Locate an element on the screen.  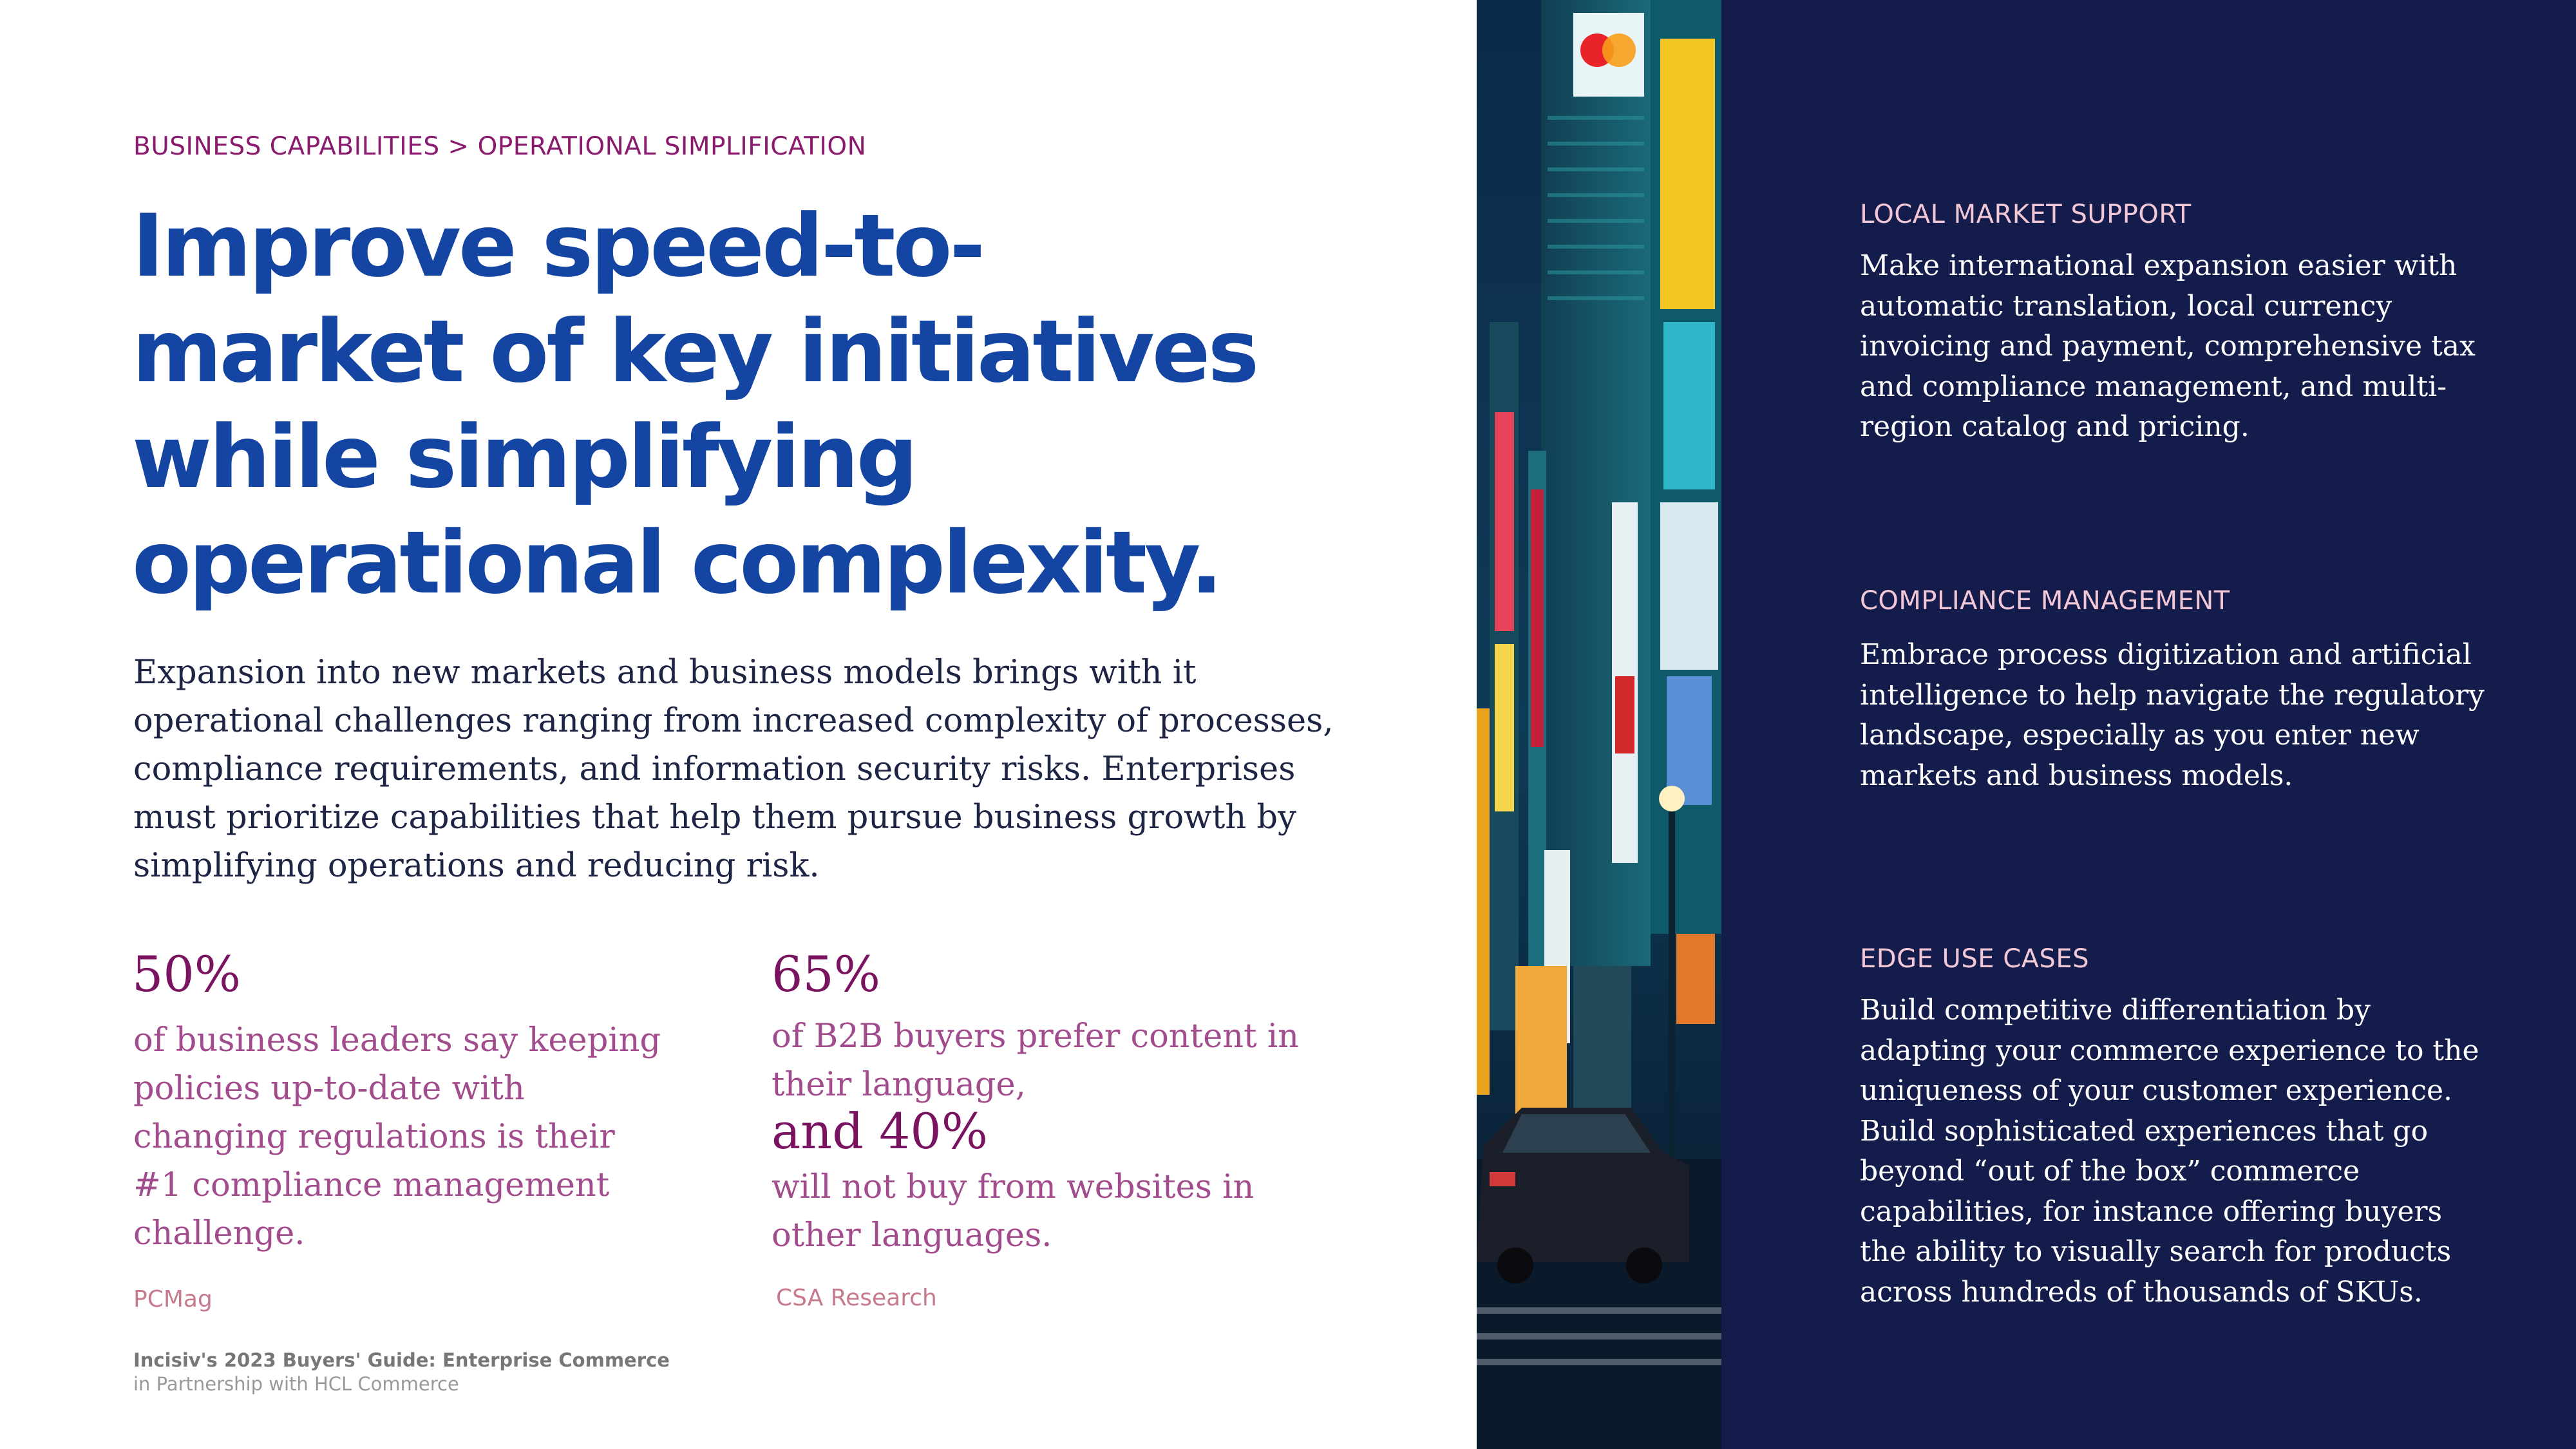
section-line: and compliance management, and multi- is located at coordinates (2153, 386).